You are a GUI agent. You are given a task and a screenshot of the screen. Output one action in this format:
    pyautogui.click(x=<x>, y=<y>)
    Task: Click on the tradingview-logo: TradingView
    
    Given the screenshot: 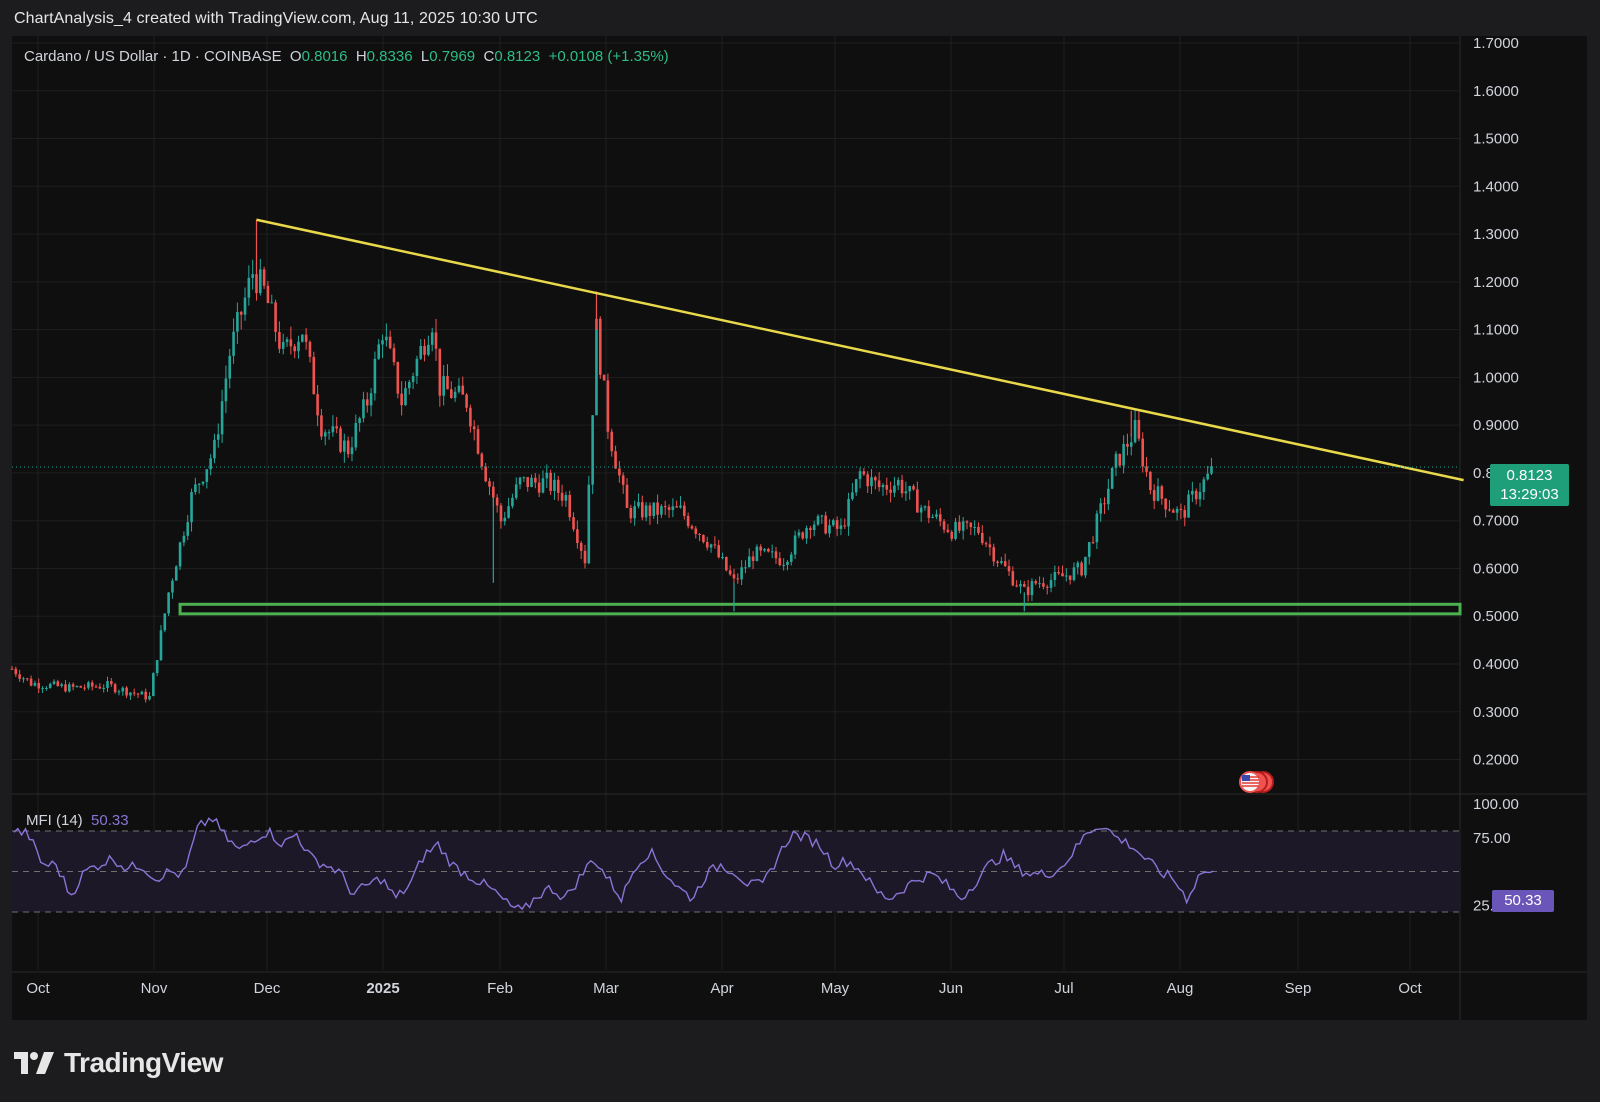 What is the action you would take?
    pyautogui.click(x=118, y=1063)
    